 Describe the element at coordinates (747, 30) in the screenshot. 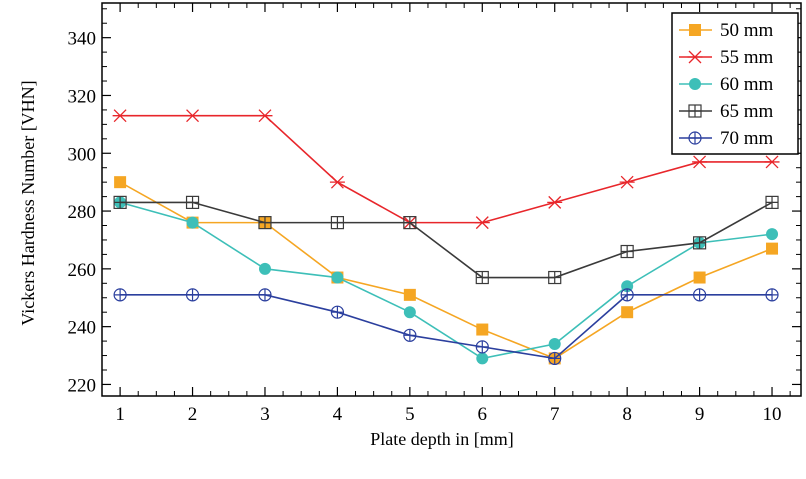

I see `legend-label: 50 mm` at that location.